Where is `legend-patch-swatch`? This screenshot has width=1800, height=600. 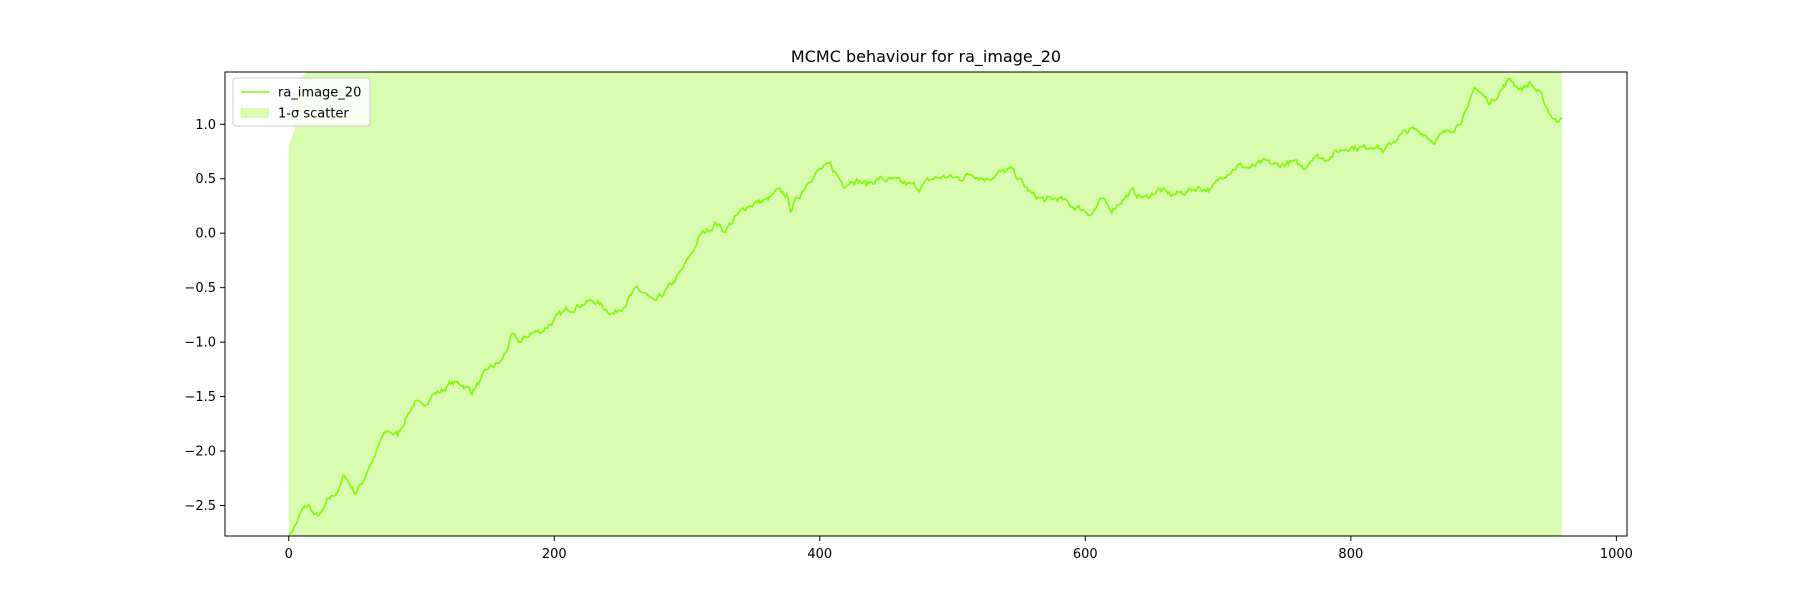
legend-patch-swatch is located at coordinates (255, 113).